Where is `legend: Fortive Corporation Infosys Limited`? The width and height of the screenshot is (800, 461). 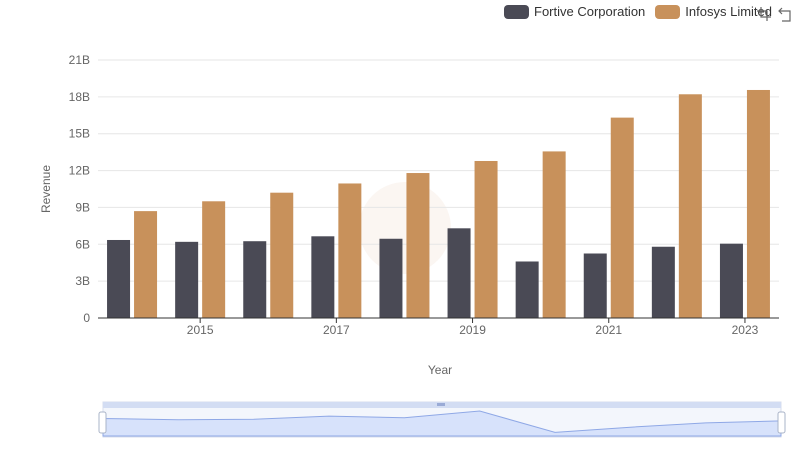 legend: Fortive Corporation Infosys Limited is located at coordinates (638, 11).